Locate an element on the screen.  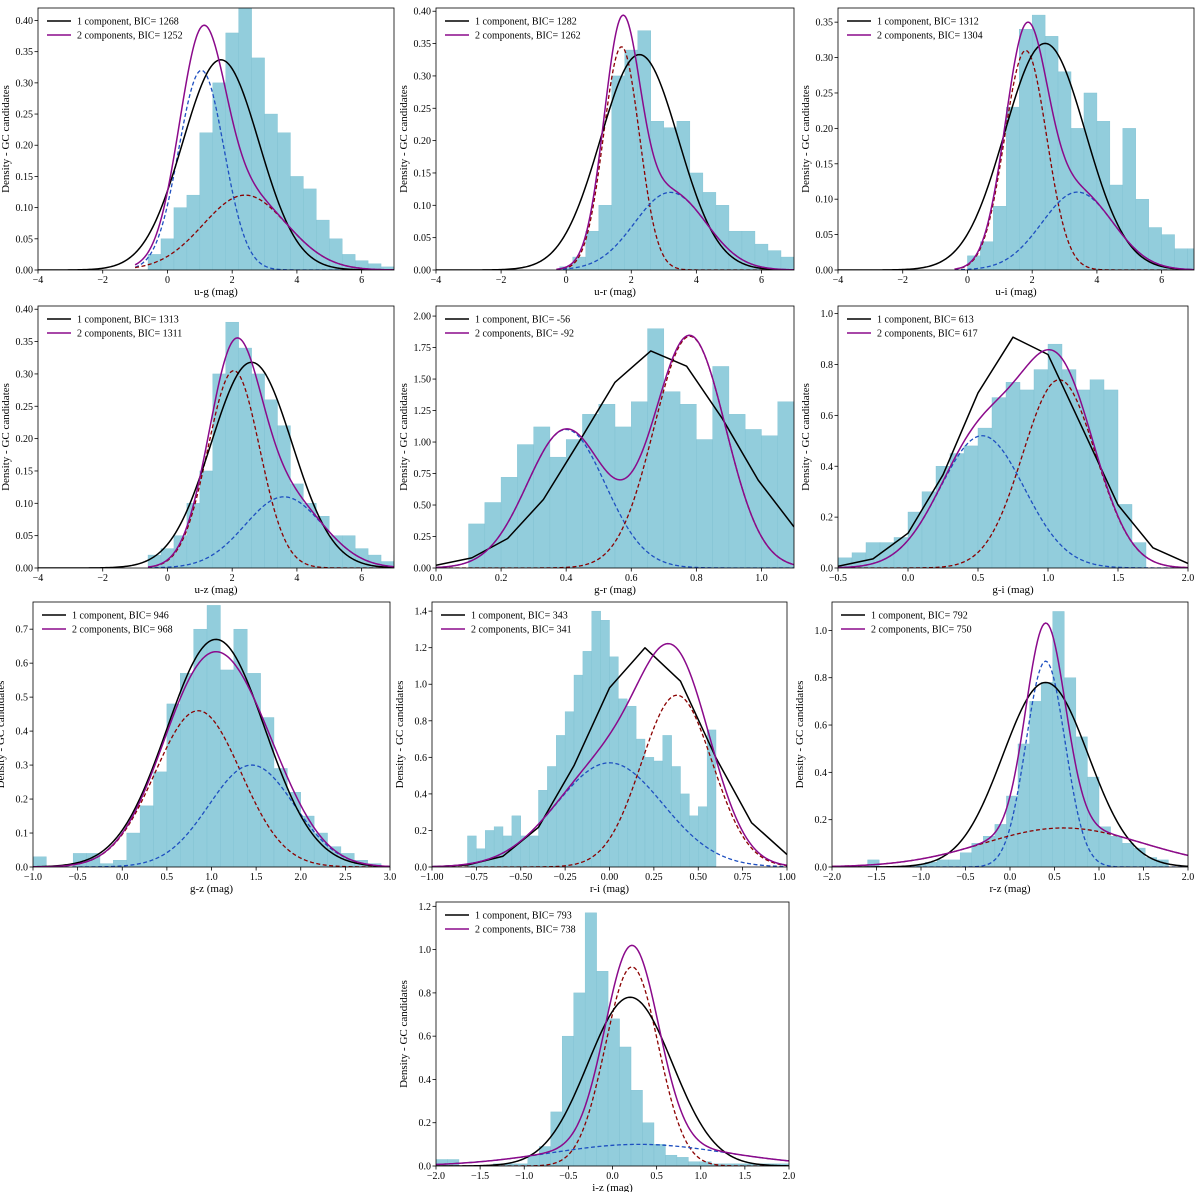
x-axis-label: r-i (mag) is located at coordinates (610, 889).